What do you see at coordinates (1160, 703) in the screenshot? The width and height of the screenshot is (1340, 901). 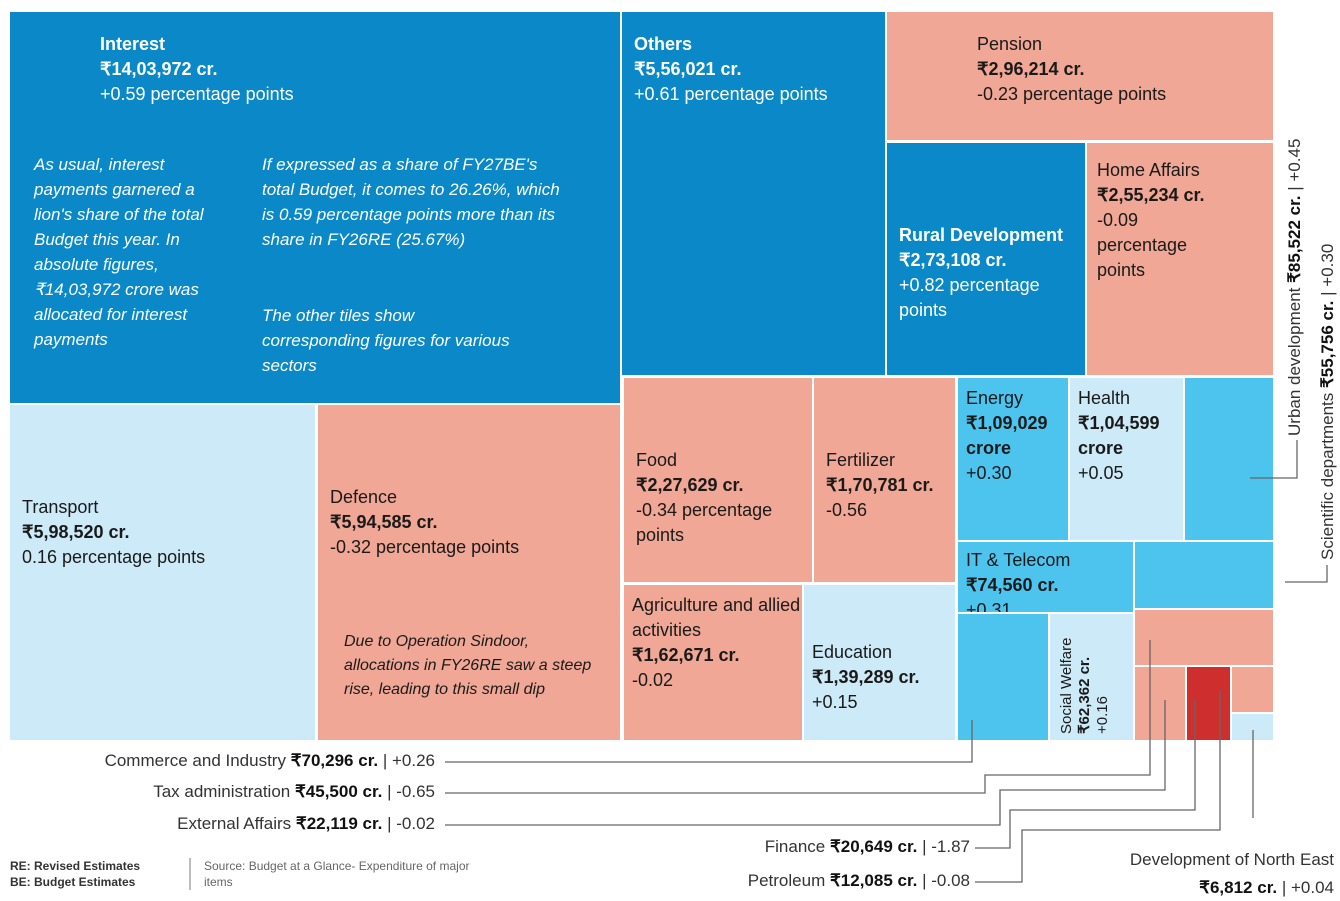 I see `tile-external` at bounding box center [1160, 703].